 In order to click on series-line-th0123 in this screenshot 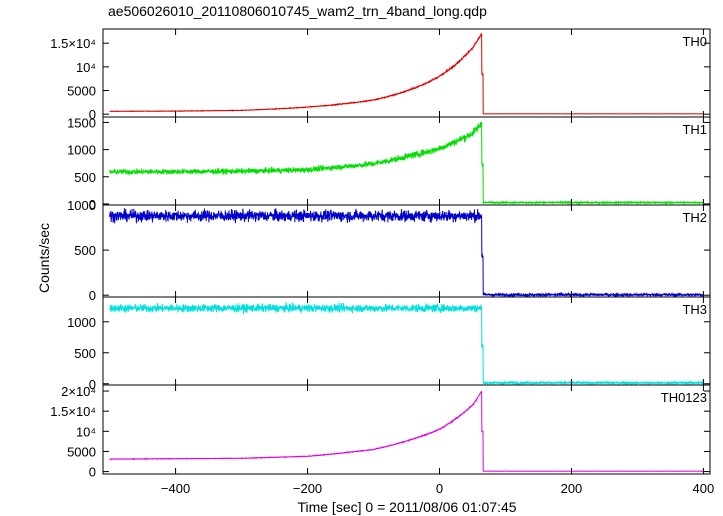, I will do `click(406, 431)`.